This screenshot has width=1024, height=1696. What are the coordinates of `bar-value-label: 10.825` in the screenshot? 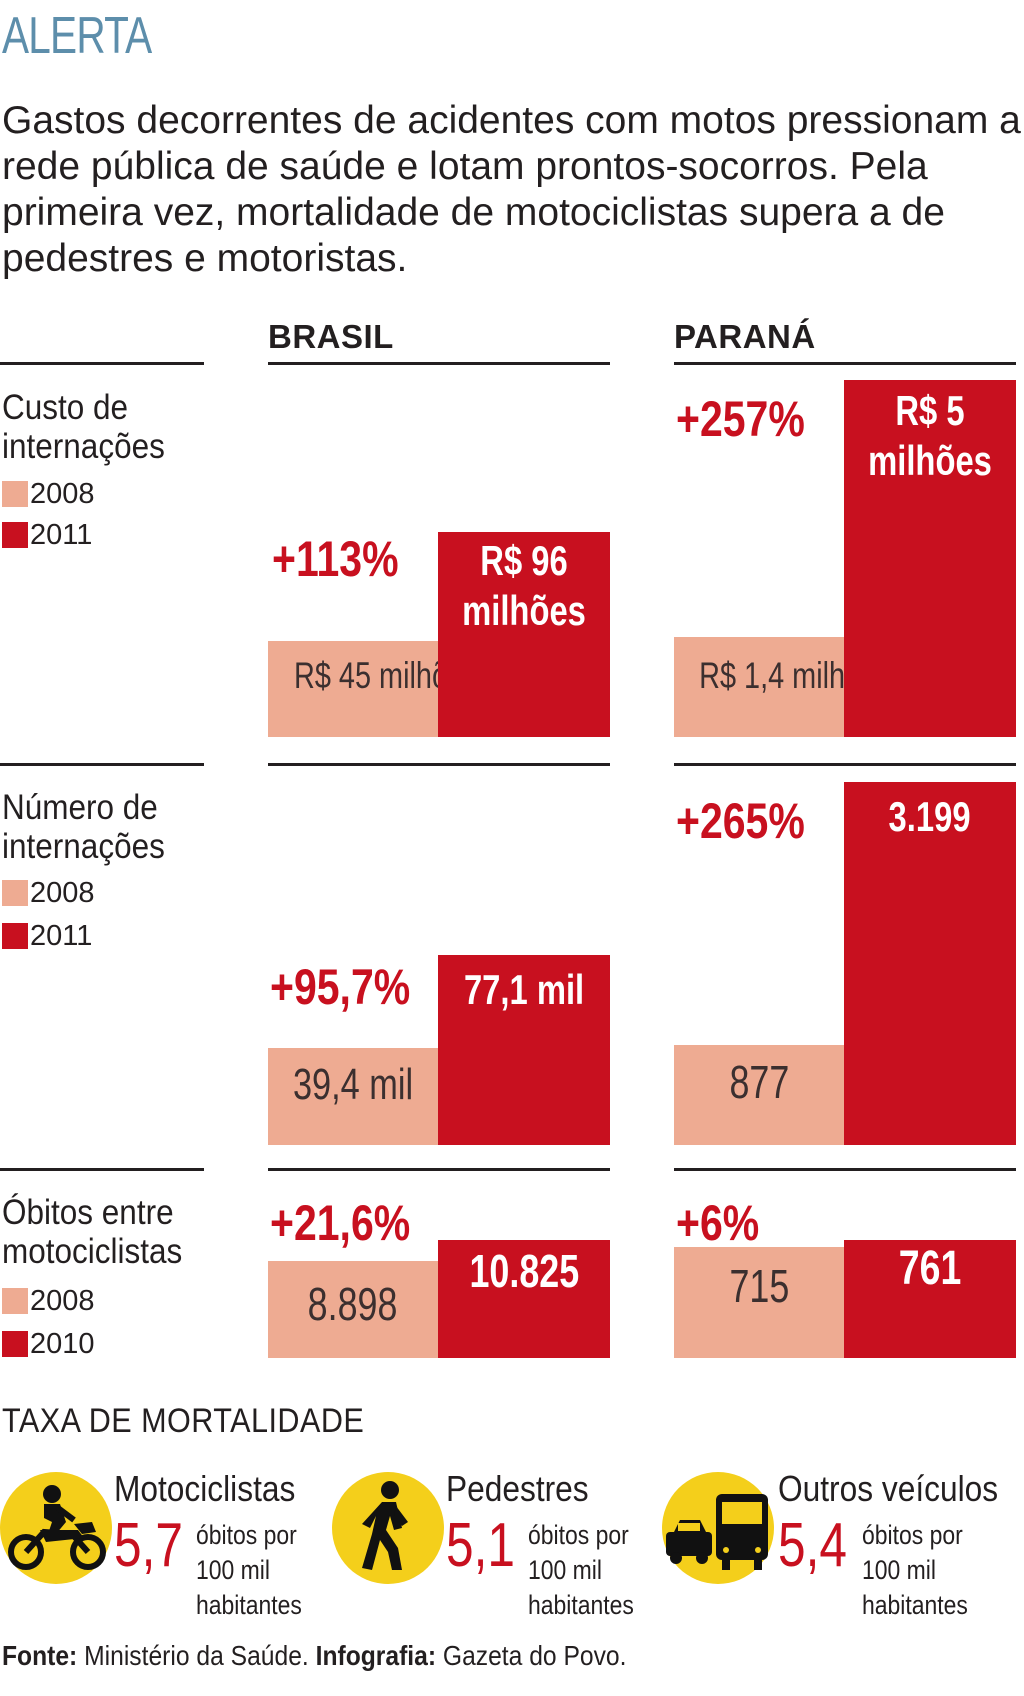 It's located at (524, 1271).